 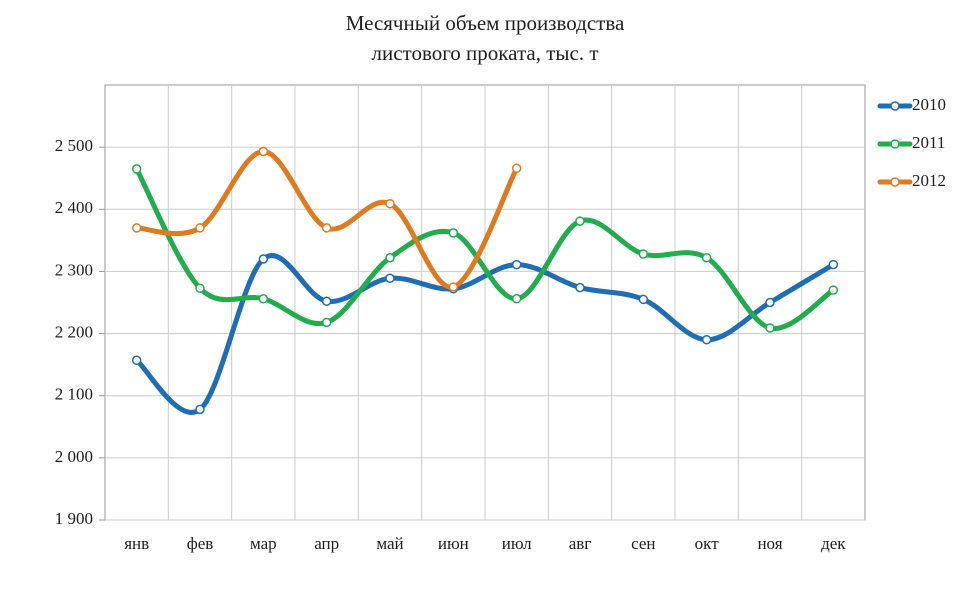 What do you see at coordinates (200, 543) in the screenshot?
I see `x-tick-label: фев` at bounding box center [200, 543].